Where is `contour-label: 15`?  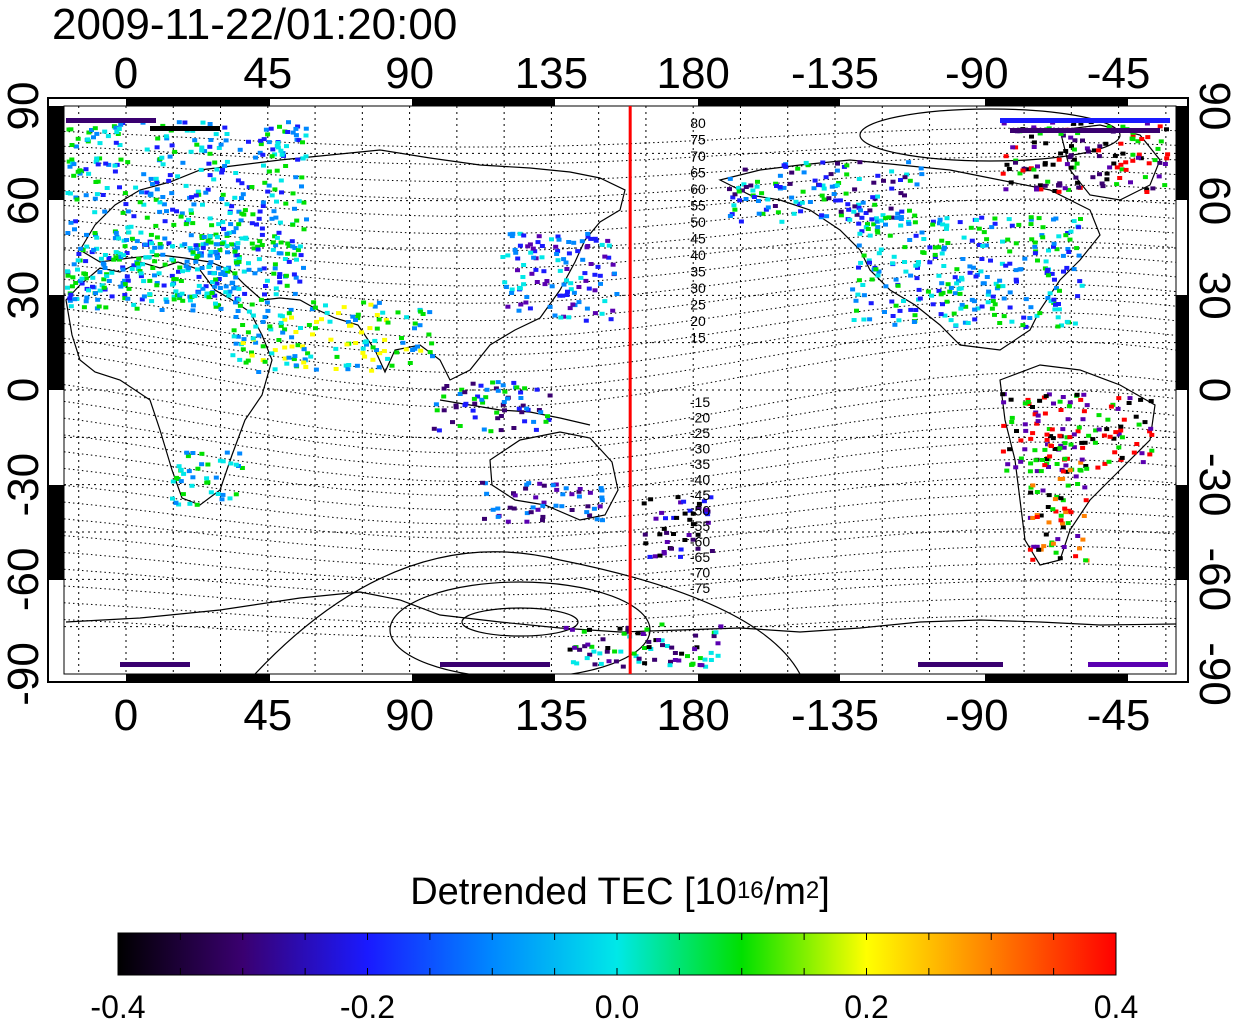
contour-label: 15 is located at coordinates (698, 338).